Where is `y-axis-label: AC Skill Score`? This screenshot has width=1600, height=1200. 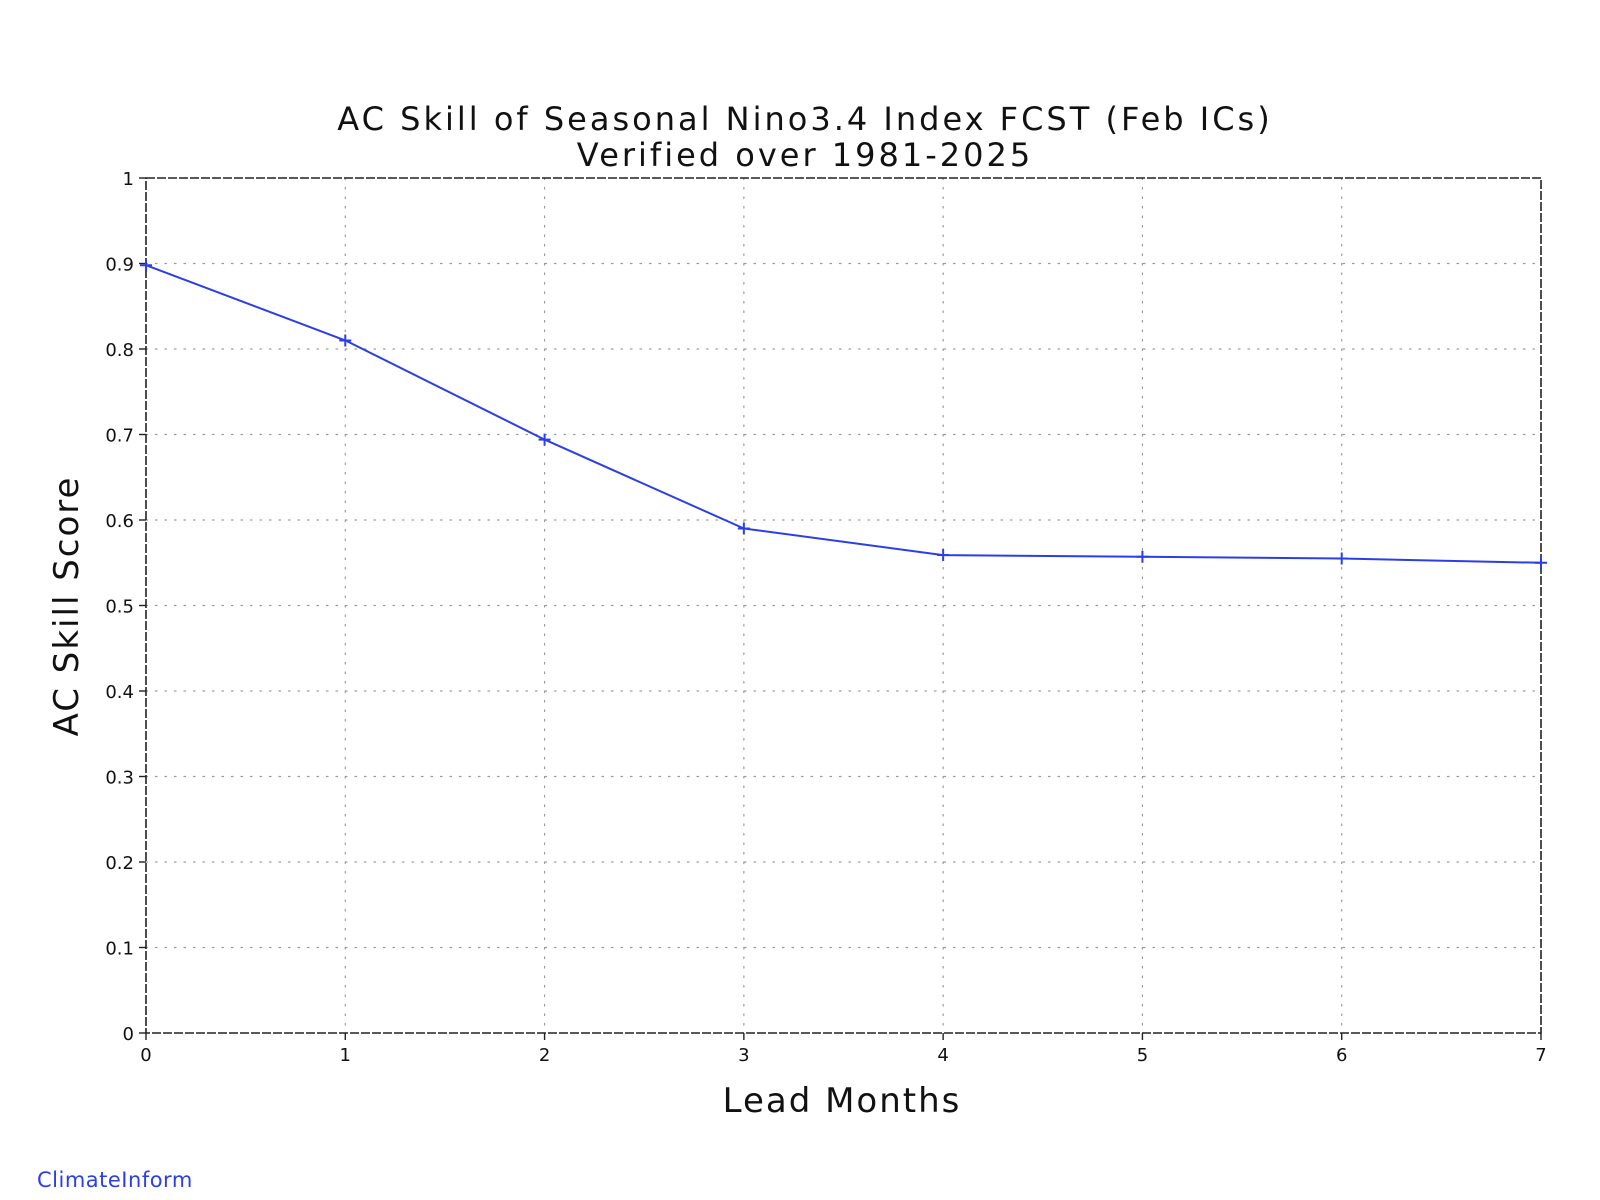 y-axis-label: AC Skill Score is located at coordinates (67, 606).